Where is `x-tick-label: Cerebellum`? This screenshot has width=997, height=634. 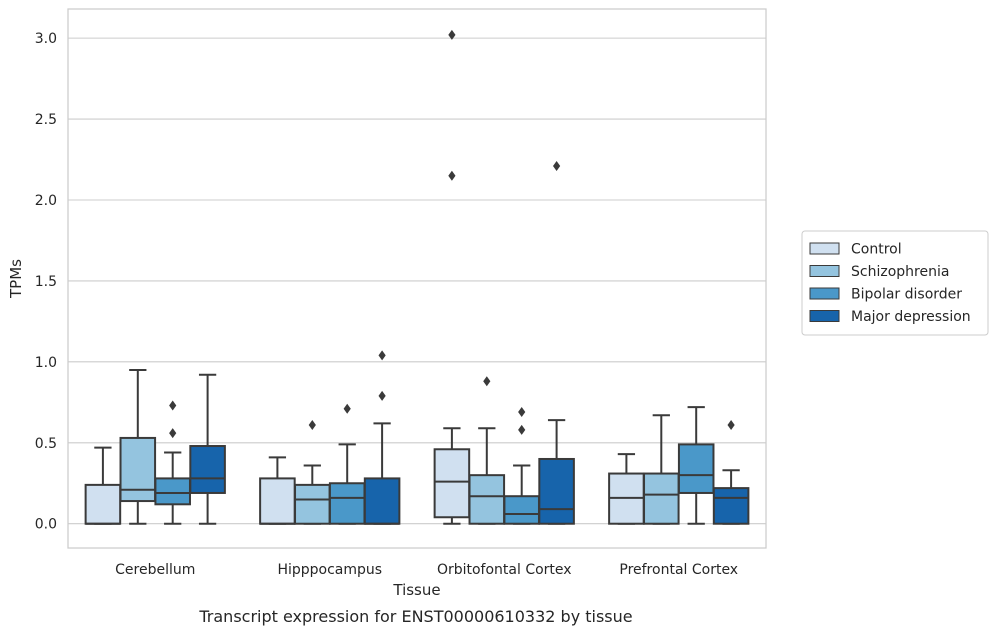 x-tick-label: Cerebellum is located at coordinates (155, 570).